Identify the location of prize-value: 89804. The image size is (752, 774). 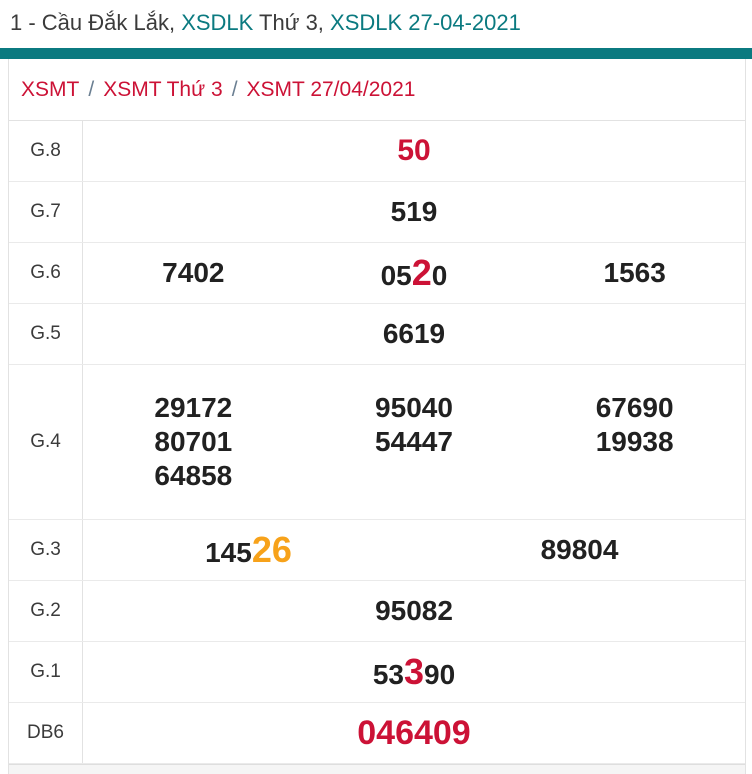
(580, 550).